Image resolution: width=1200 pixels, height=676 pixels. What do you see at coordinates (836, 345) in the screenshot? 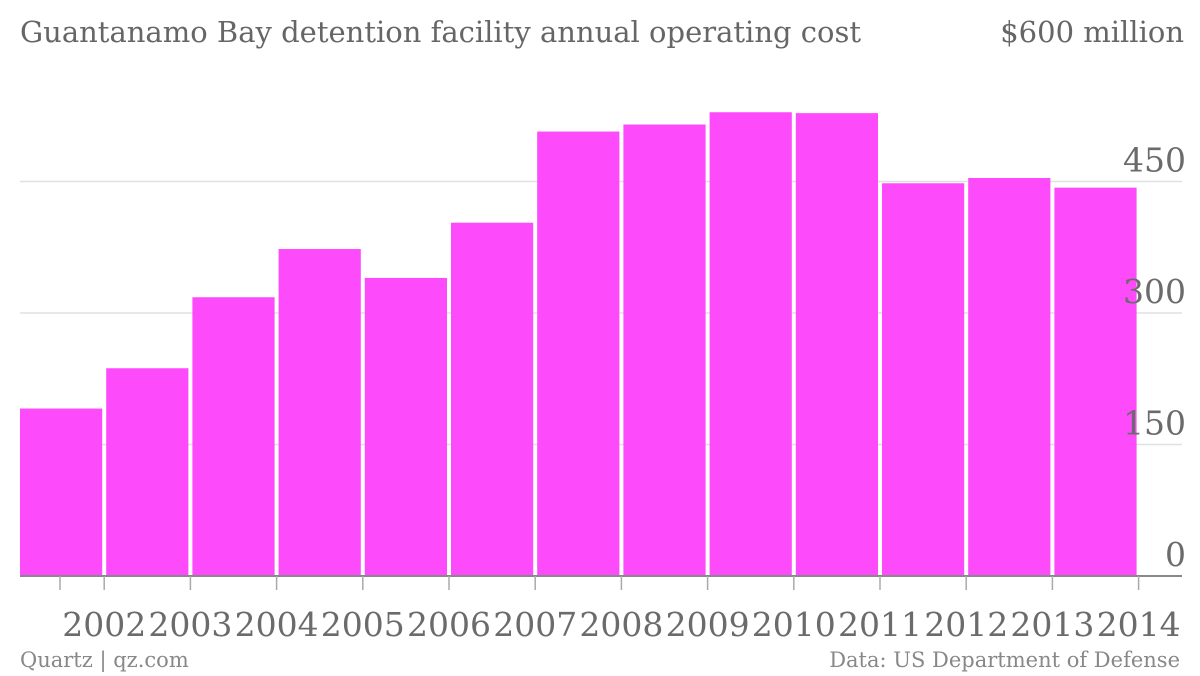
I see `bar-2011` at bounding box center [836, 345].